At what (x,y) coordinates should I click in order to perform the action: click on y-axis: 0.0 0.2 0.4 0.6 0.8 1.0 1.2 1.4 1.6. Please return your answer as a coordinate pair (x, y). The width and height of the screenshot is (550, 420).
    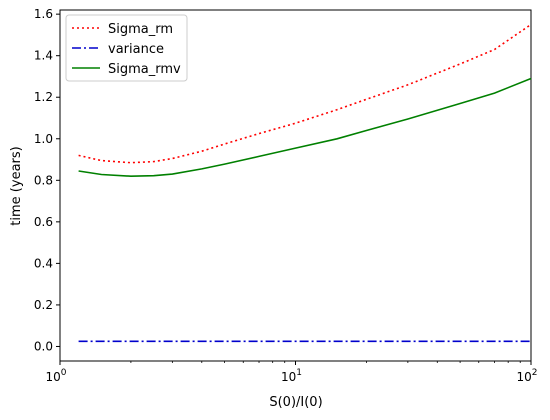
    Looking at the image, I should click on (47, 180).